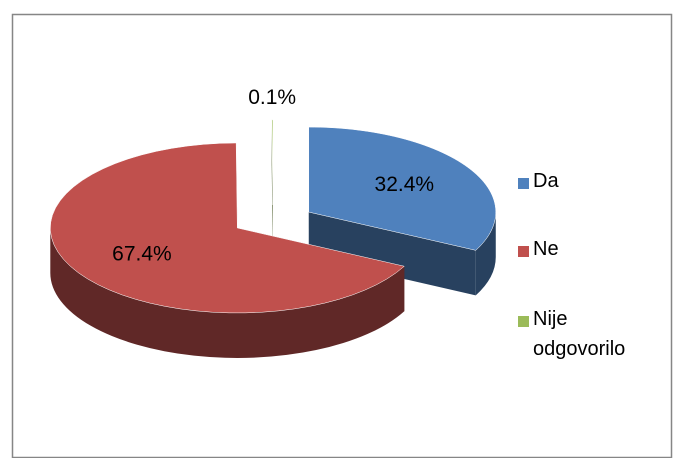  Describe the element at coordinates (272, 97) in the screenshot. I see `data-label: 0.1%` at that location.